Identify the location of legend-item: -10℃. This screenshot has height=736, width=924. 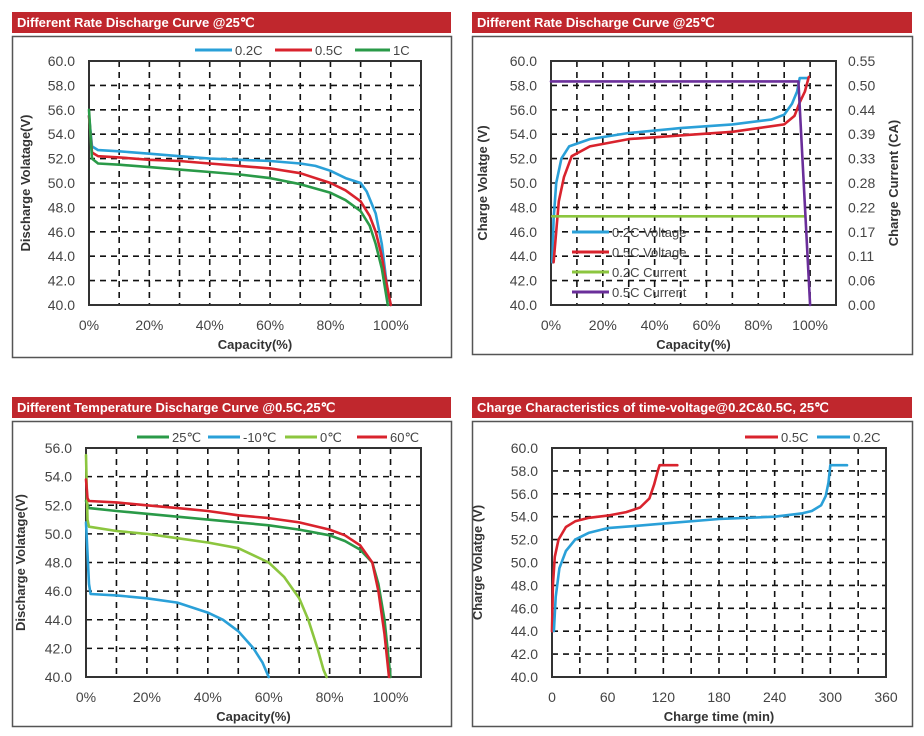
(242, 437).